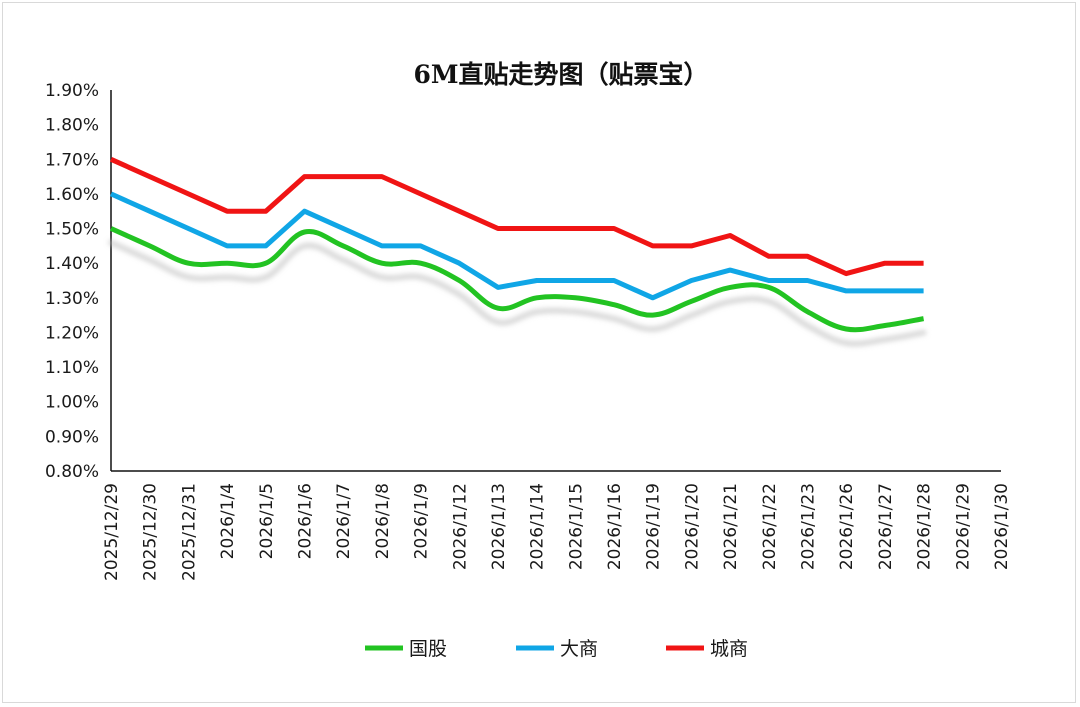 The height and width of the screenshot is (707, 1080). I want to click on legend-item-国股: 国股, so click(406, 649).